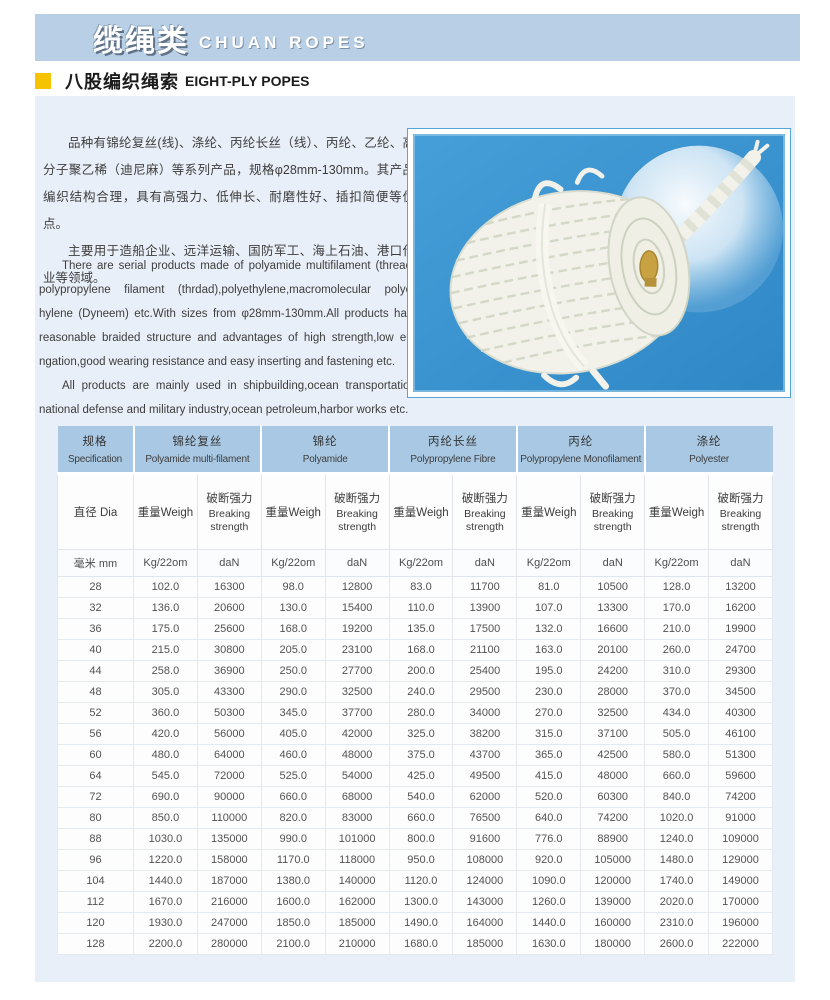 This screenshot has width=830, height=1000. Describe the element at coordinates (165, 755) in the screenshot. I see `spec-value: 480.0` at that location.